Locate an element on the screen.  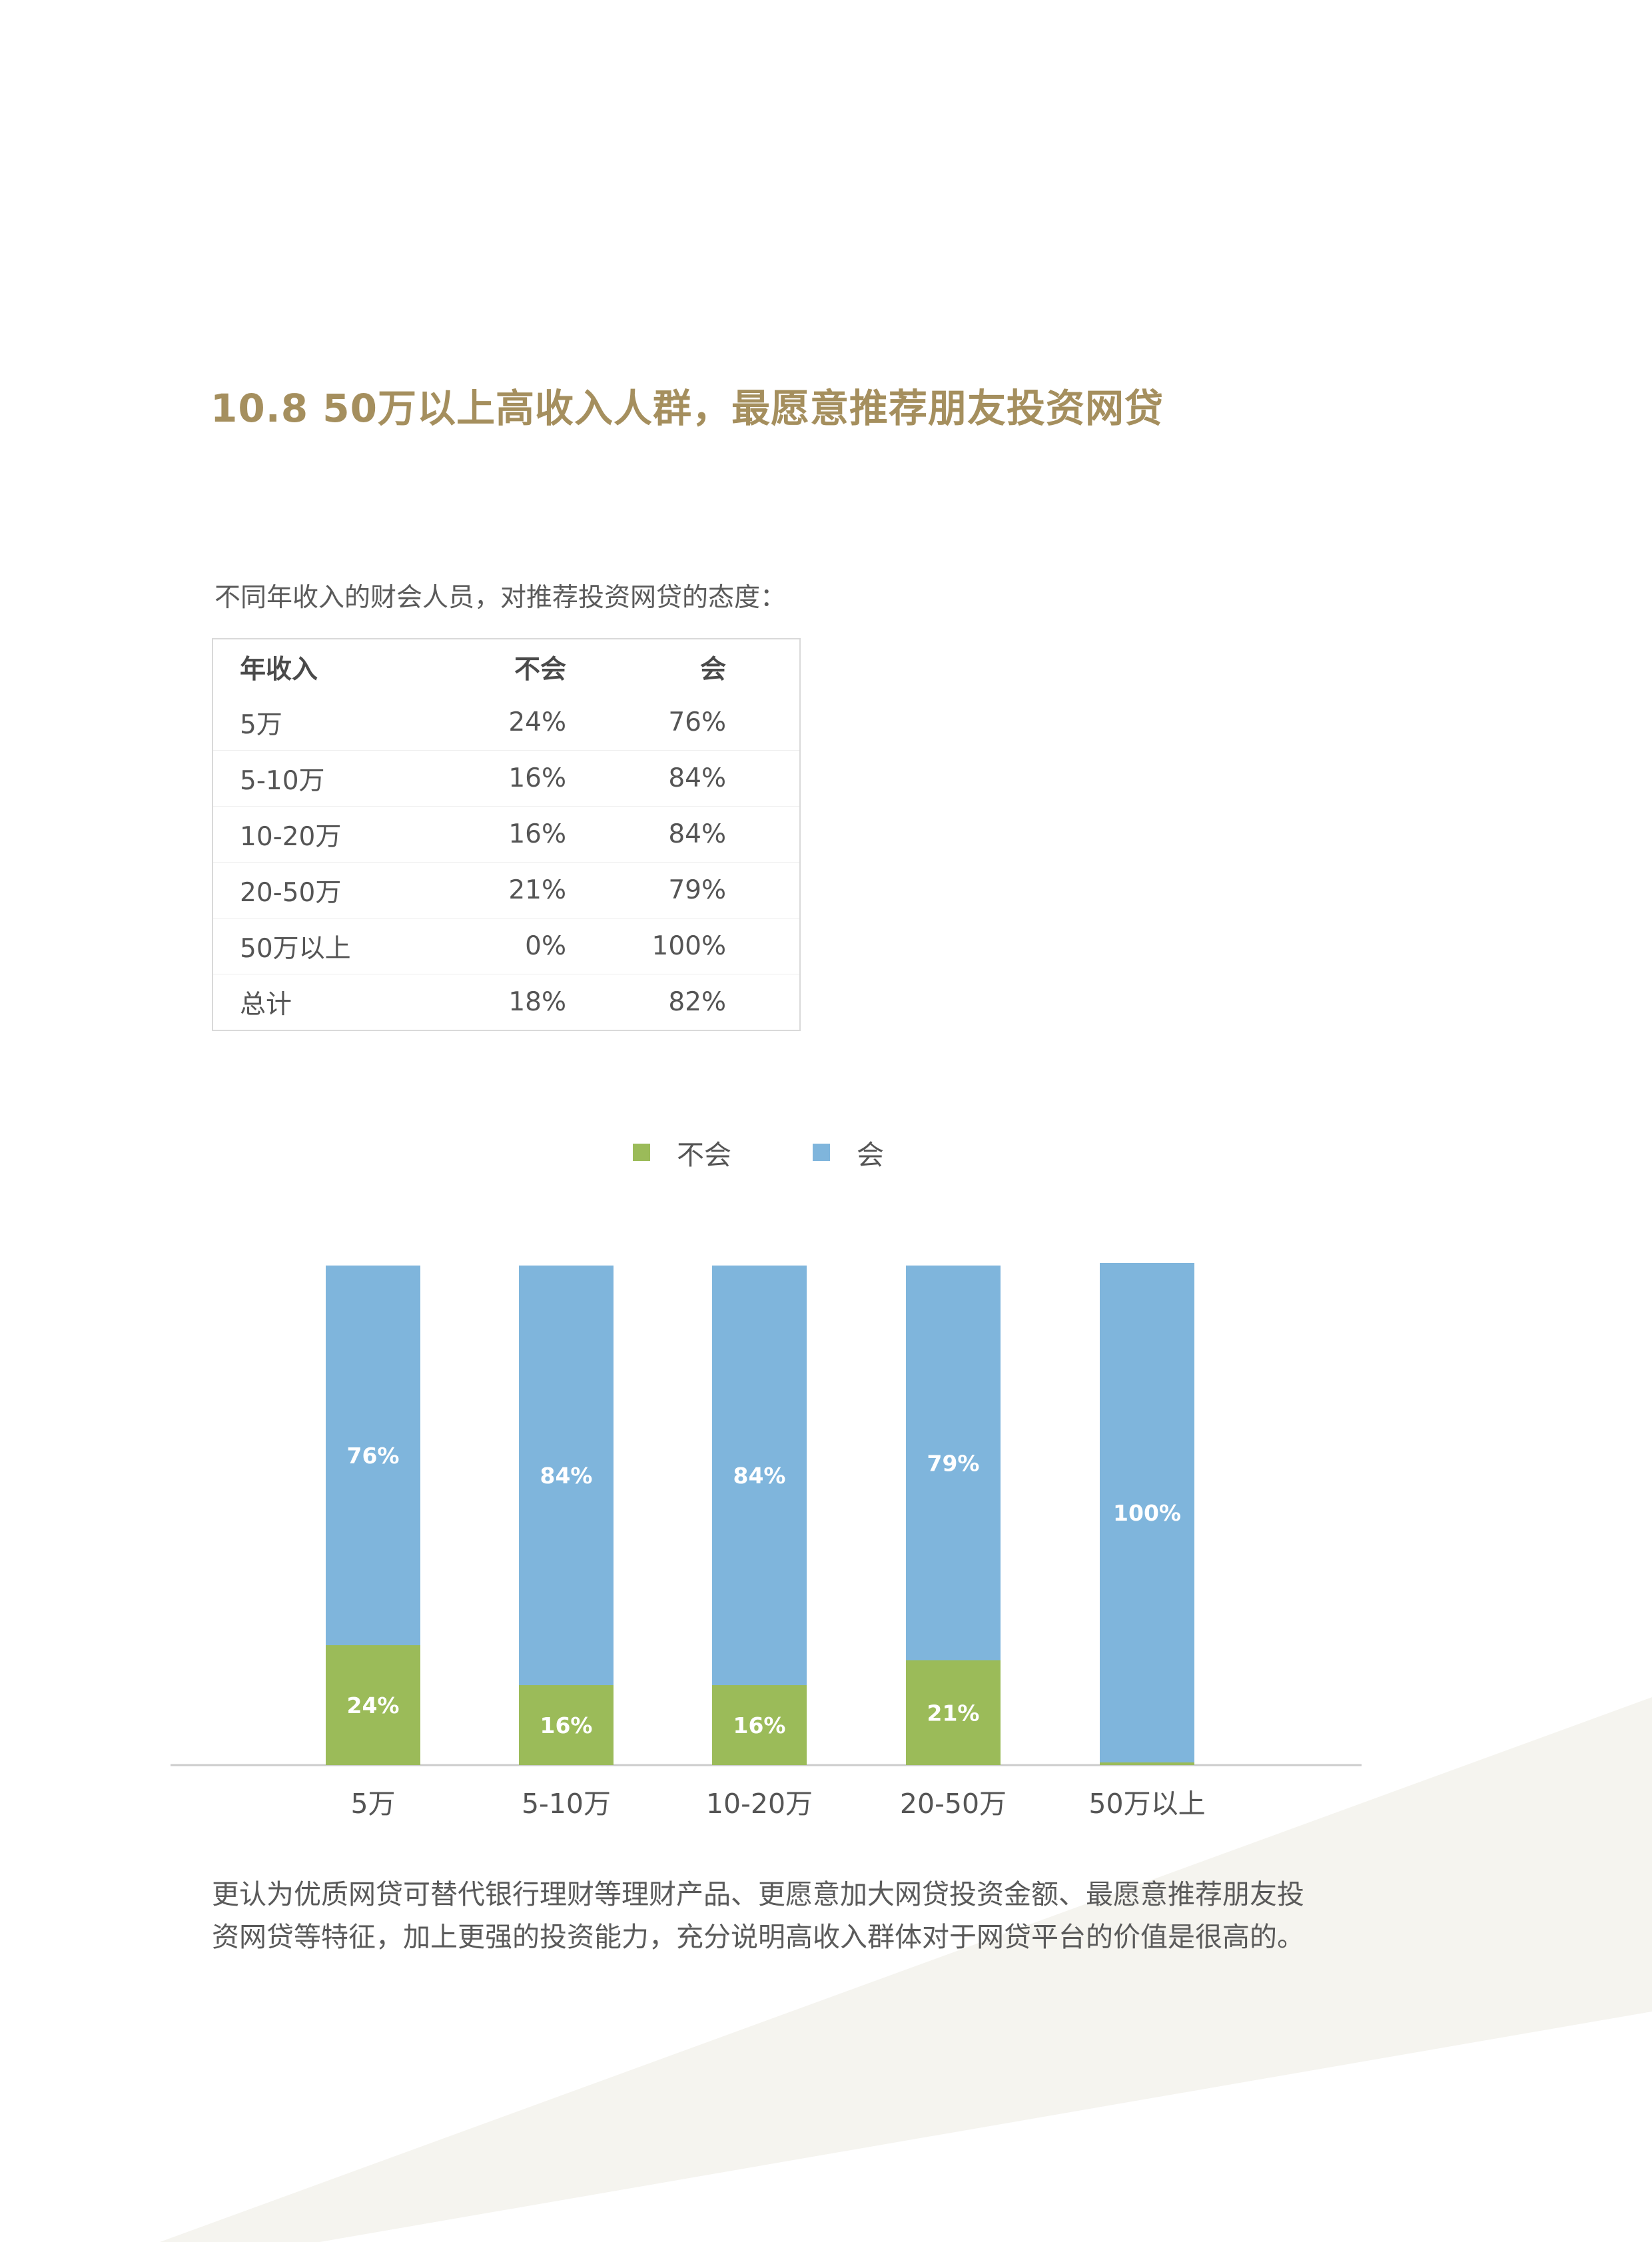
cell-income: 总计 is located at coordinates (343, 1002).